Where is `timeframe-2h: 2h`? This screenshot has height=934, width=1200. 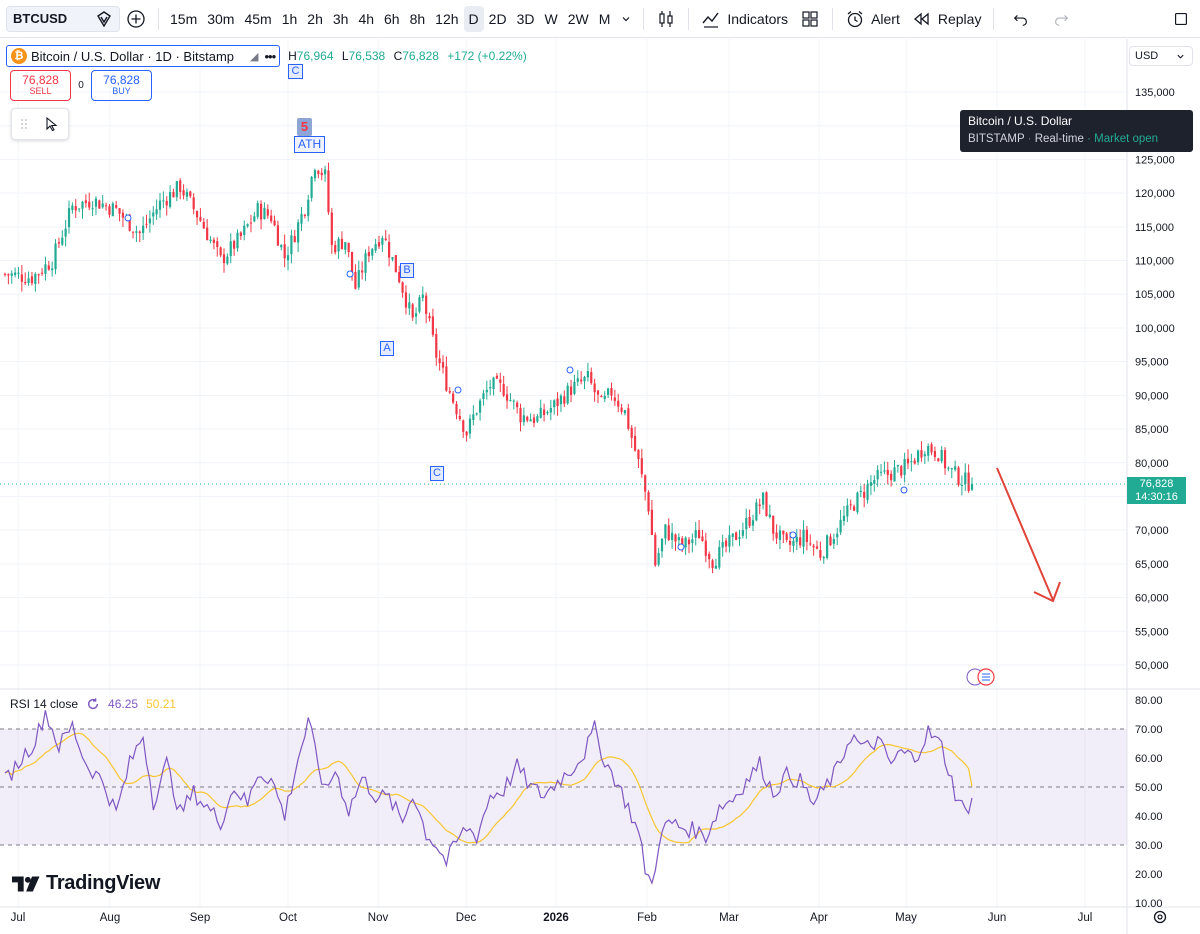 timeframe-2h: 2h is located at coordinates (315, 18).